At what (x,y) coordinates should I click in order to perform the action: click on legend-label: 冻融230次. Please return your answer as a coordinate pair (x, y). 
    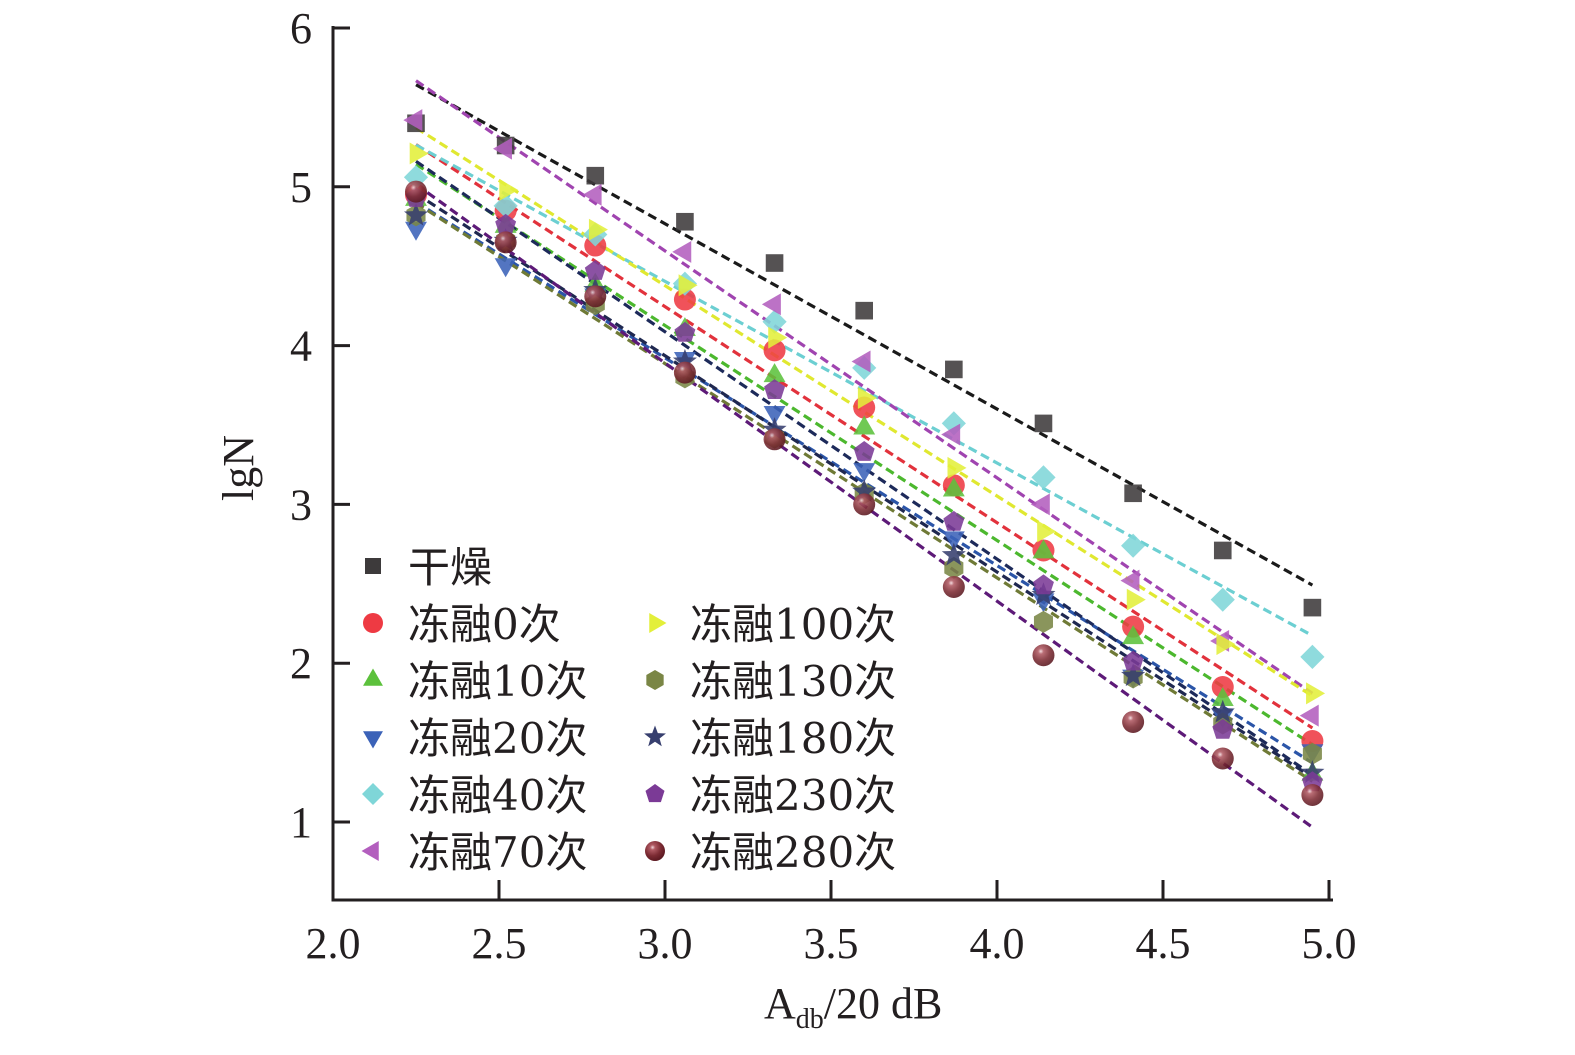
    Looking at the image, I should click on (793, 795).